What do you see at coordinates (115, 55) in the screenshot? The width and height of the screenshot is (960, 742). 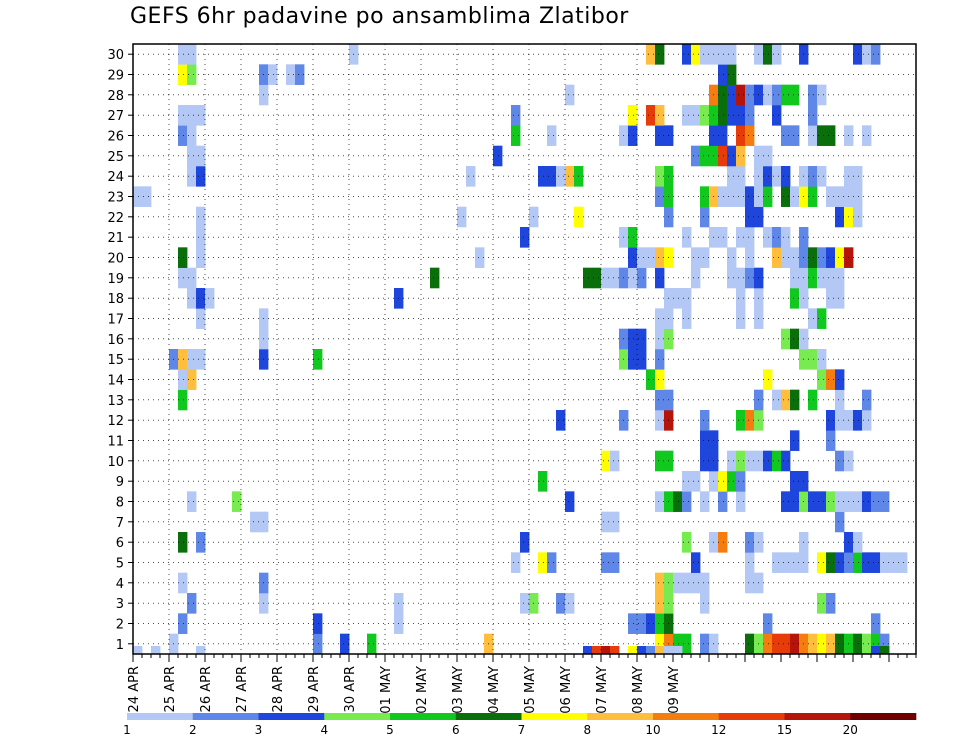 I see `y-tick-label: 30` at bounding box center [115, 55].